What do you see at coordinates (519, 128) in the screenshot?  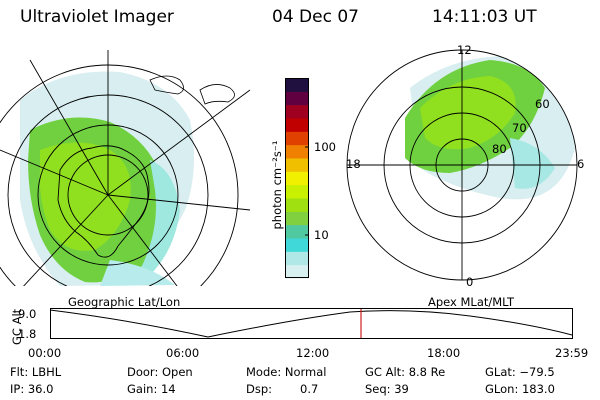 I see `mlat-70: 70` at bounding box center [519, 128].